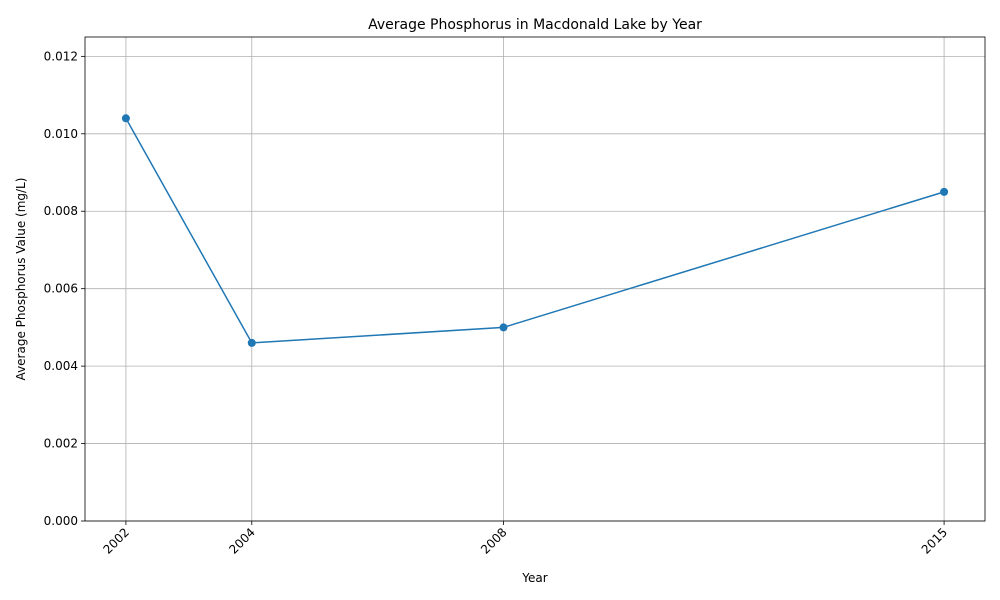 The image size is (1000, 600). I want to click on y-tick-label: 0.012, so click(61, 56).